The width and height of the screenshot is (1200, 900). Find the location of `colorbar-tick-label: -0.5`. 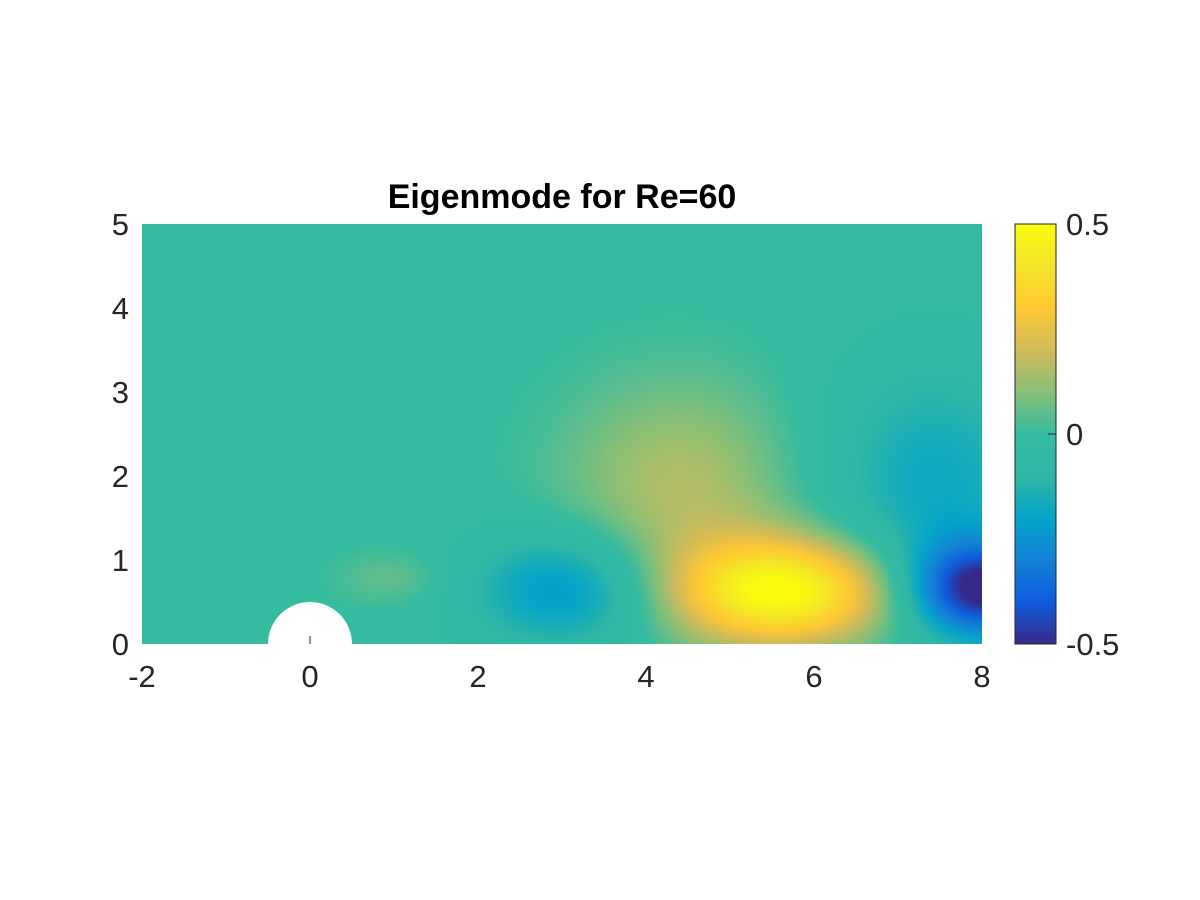

colorbar-tick-label: -0.5 is located at coordinates (1092, 644).